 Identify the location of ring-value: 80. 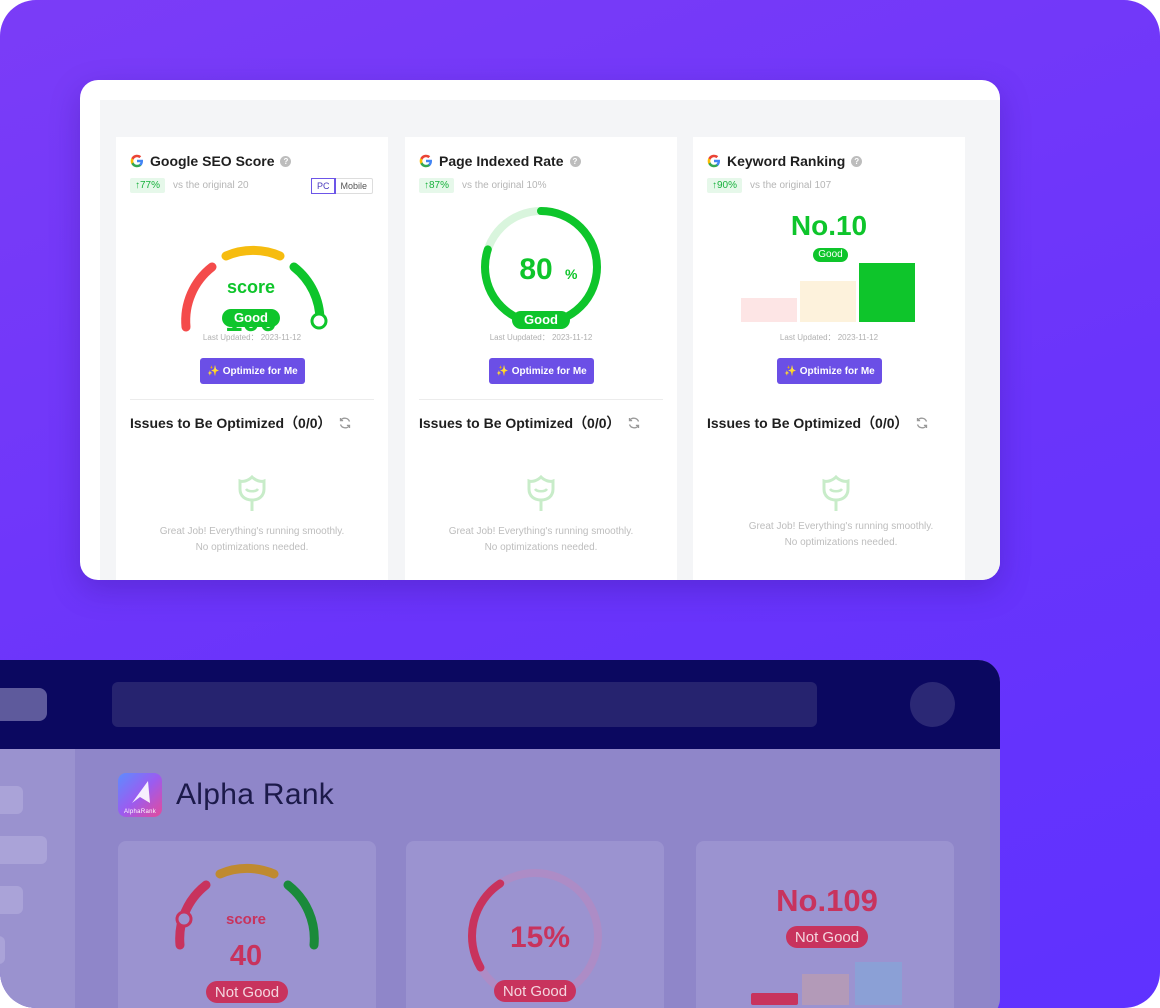
(535, 269).